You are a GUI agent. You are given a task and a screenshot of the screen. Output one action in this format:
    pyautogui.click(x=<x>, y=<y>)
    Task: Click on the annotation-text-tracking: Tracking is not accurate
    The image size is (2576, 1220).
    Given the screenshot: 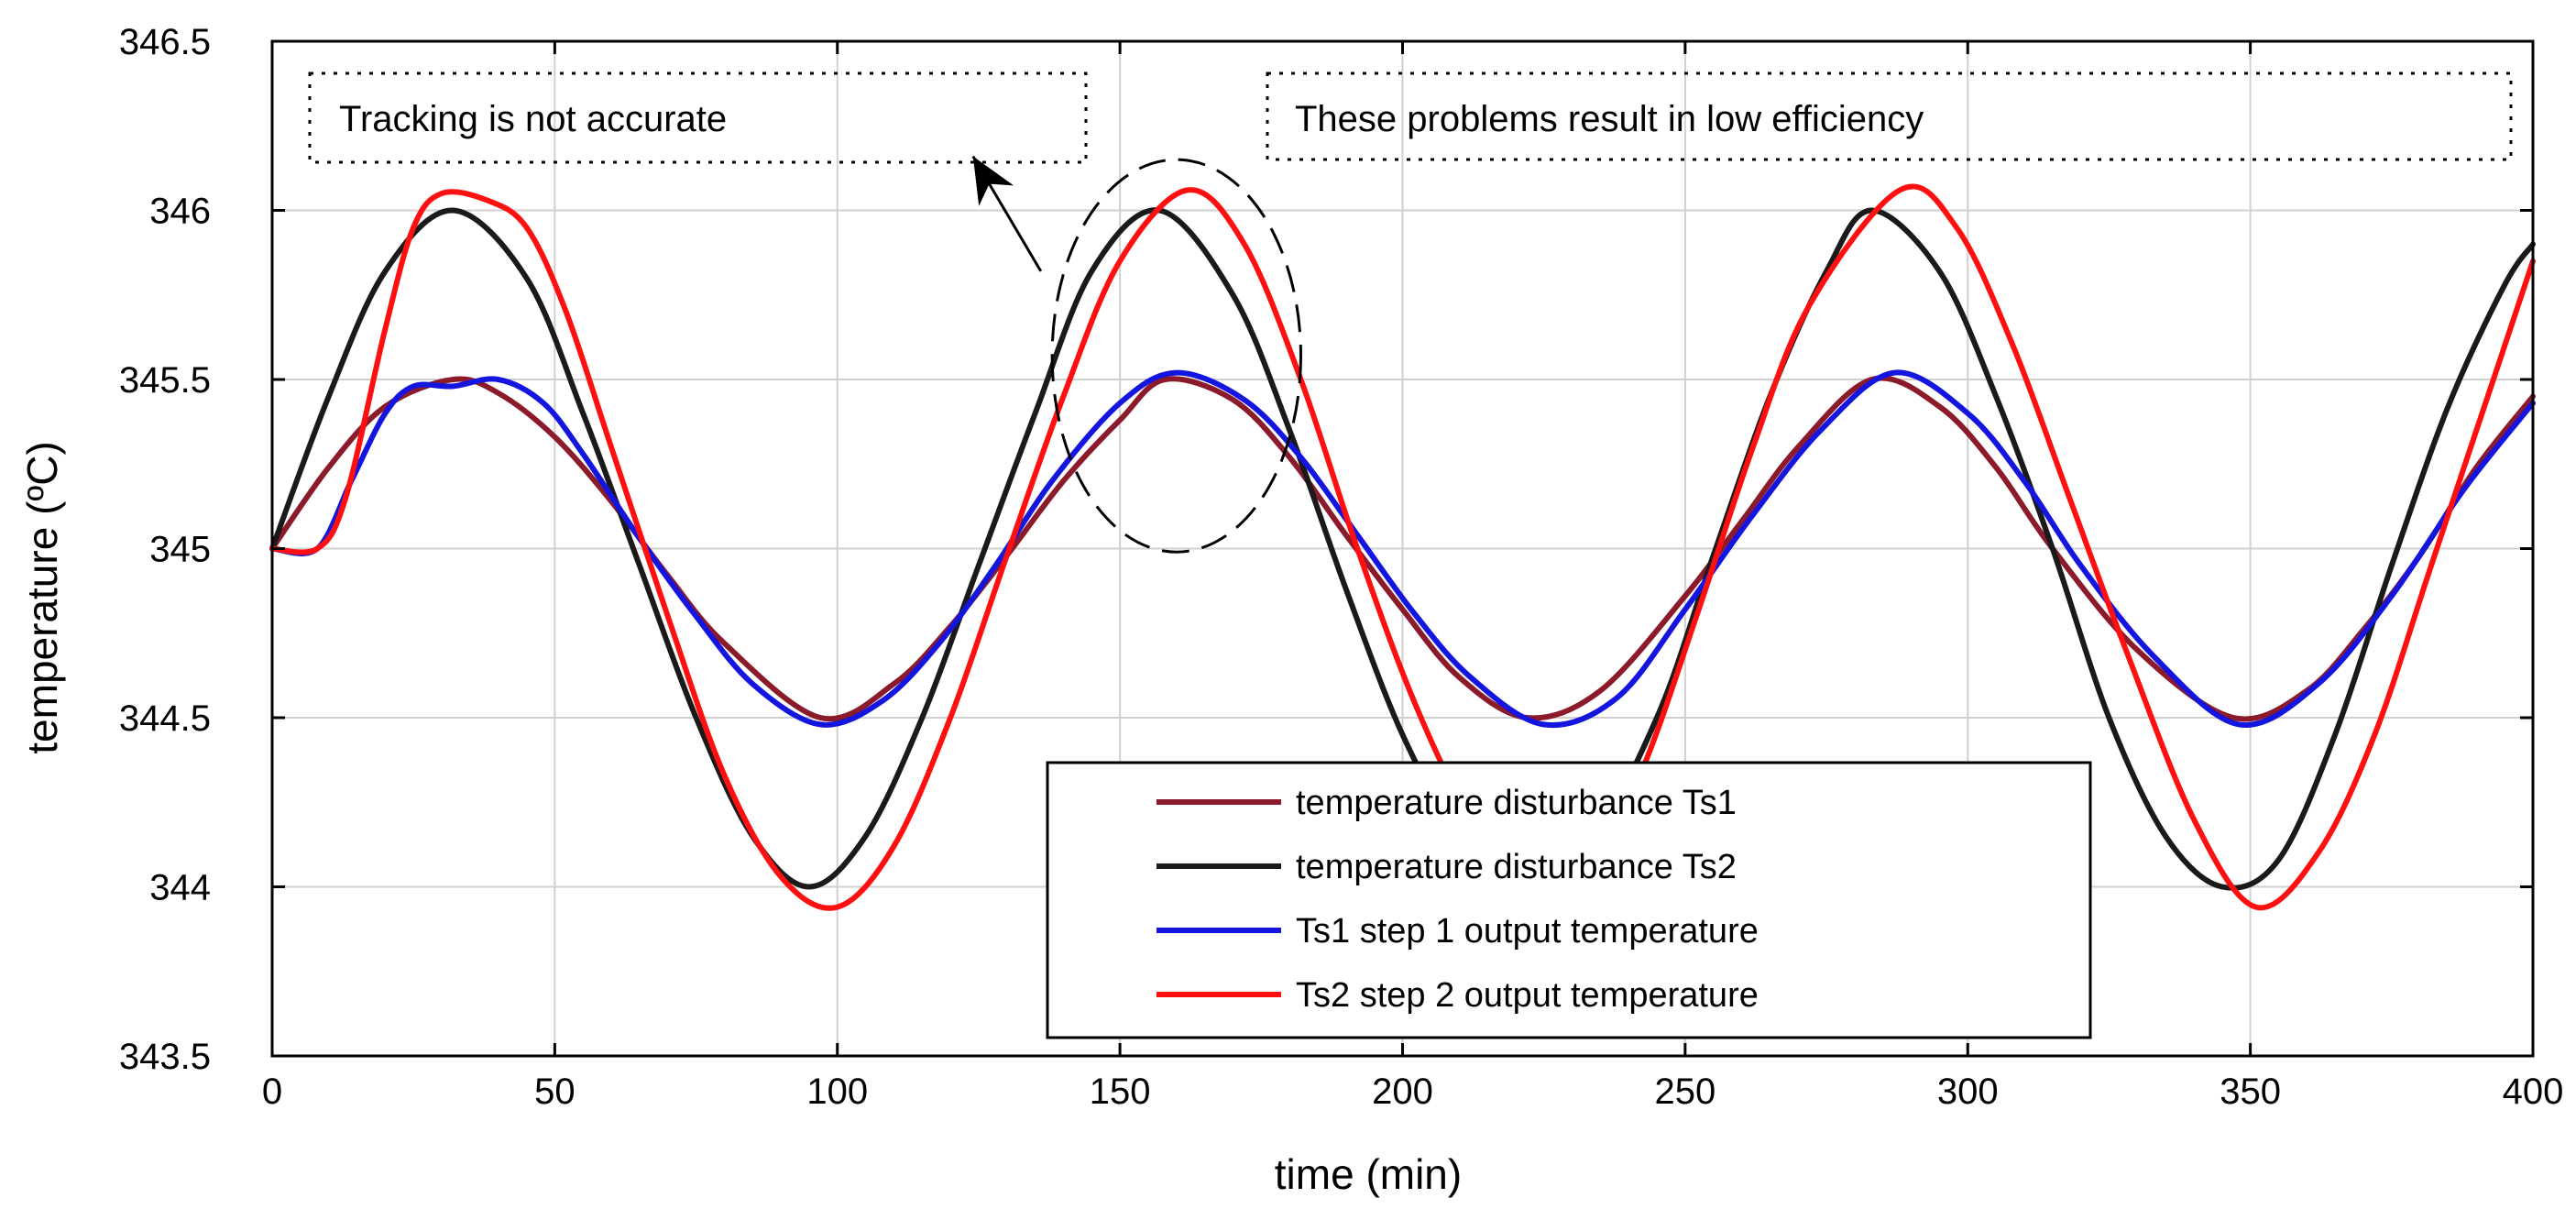 What is the action you would take?
    pyautogui.click(x=533, y=119)
    